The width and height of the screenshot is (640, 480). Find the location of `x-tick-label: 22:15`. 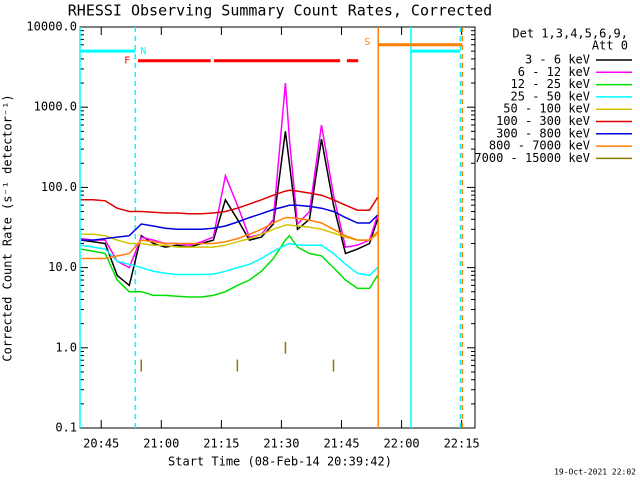

x-tick-label: 22:15 is located at coordinates (462, 444).